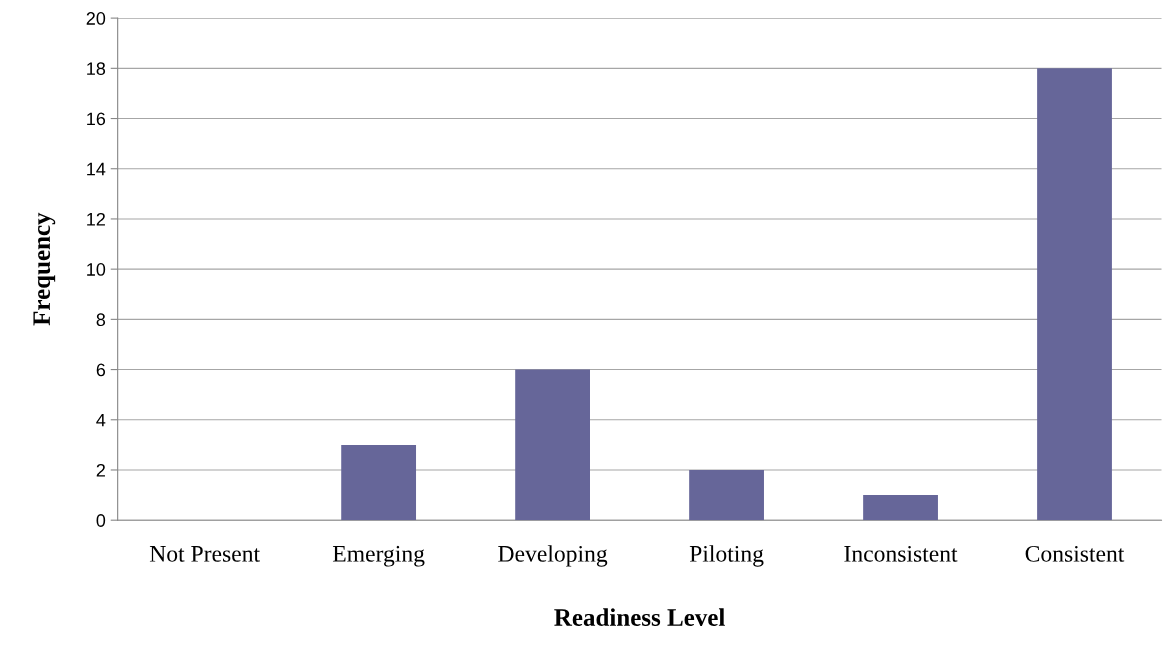 This screenshot has width=1165, height=647. Describe the element at coordinates (96, 269) in the screenshot. I see `y-tick-label: 10` at that location.